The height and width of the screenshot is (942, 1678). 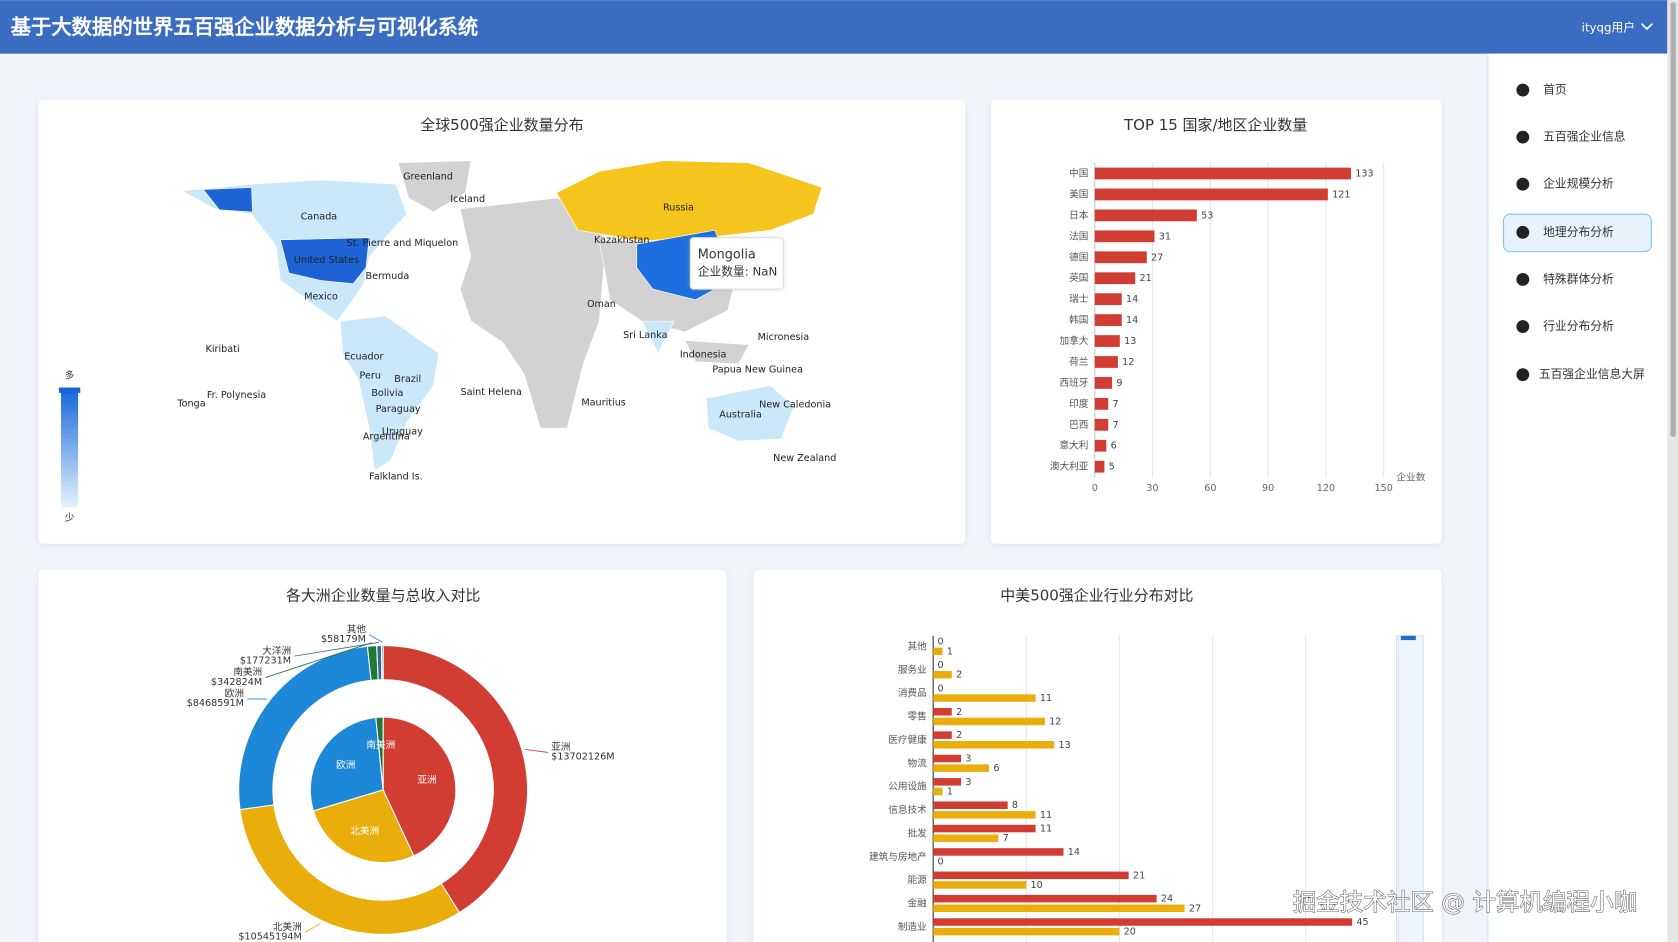 I want to click on user-chevron, so click(x=1647, y=27).